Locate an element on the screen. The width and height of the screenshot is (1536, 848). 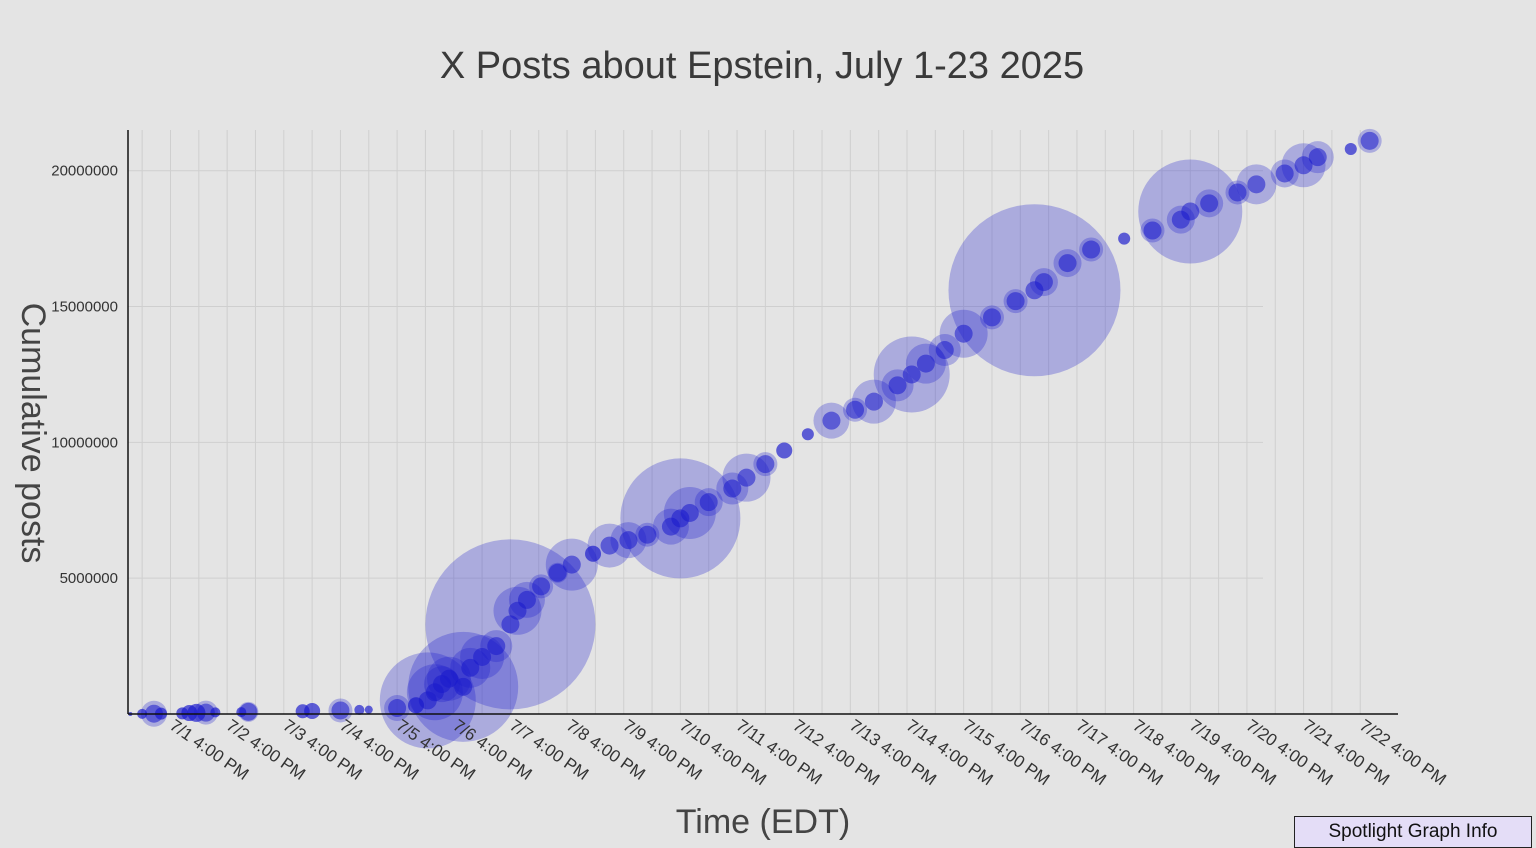
y-tick-label: 20000000 is located at coordinates (84, 171).